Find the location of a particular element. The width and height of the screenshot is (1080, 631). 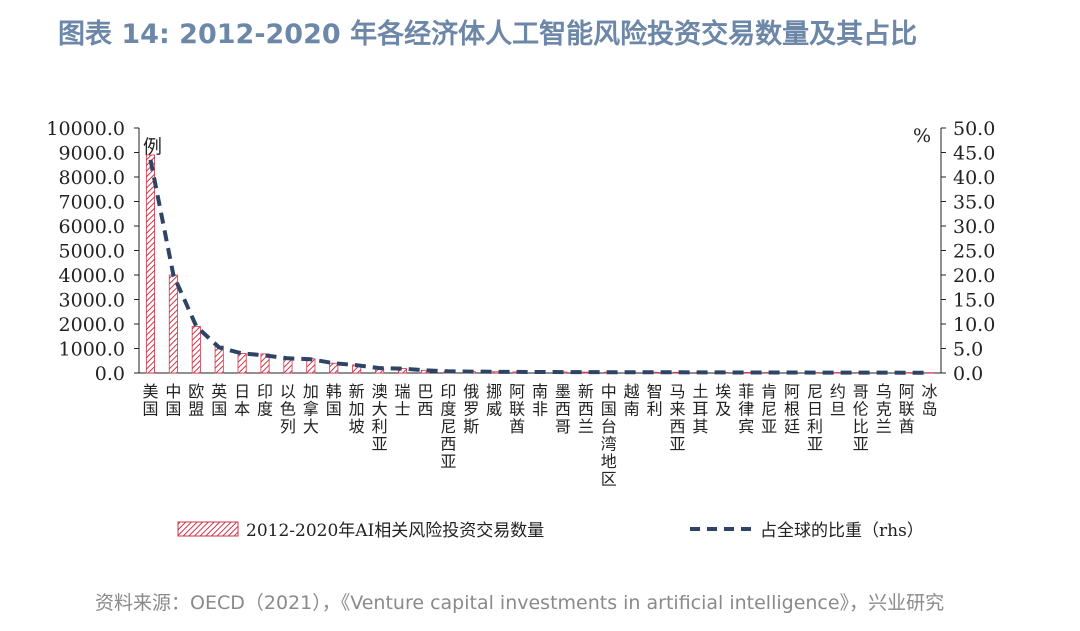

chart-title: 图表 14: 2012-2020 年各经济体人工智能风险投资交易数量及其占比 is located at coordinates (488, 34).